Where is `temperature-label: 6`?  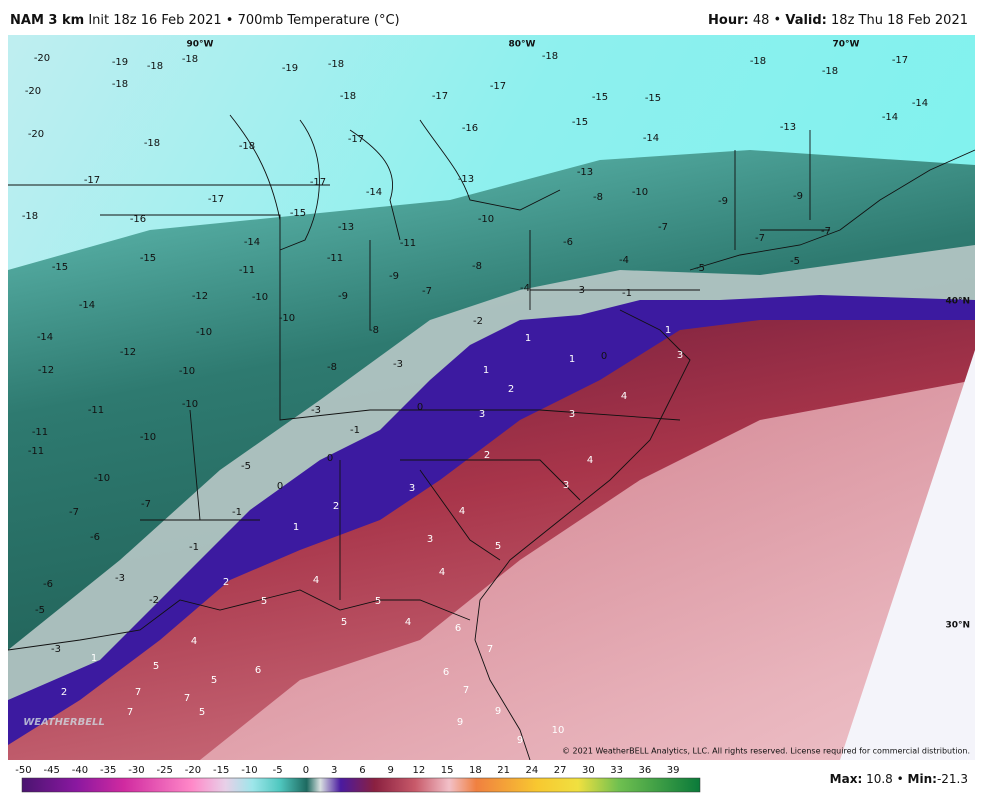 temperature-label: 6 is located at coordinates (258, 670).